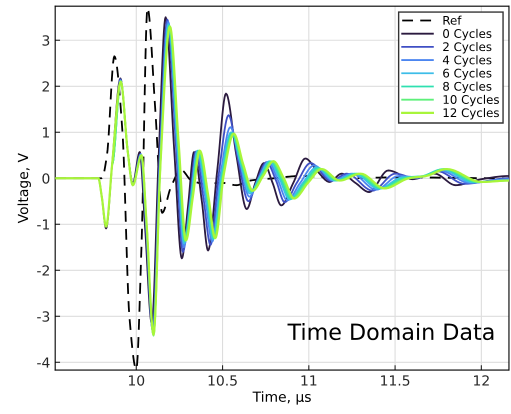 The height and width of the screenshot is (414, 511). What do you see at coordinates (395, 380) in the screenshot?
I see `x-tick-label: 11.5` at bounding box center [395, 380].